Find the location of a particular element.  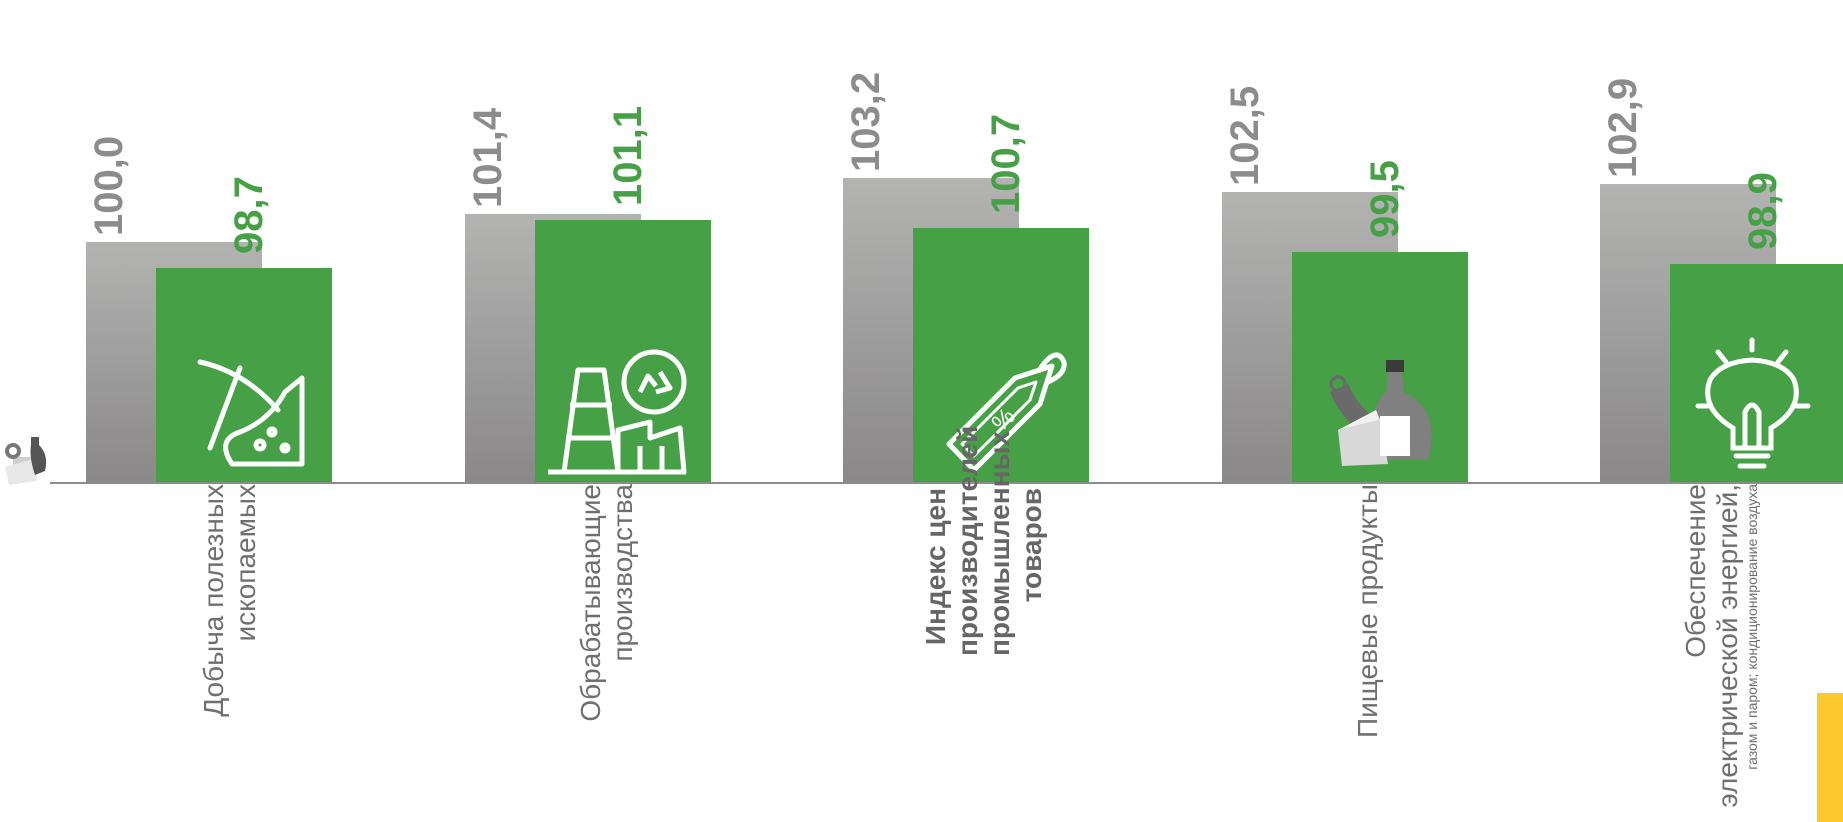

category-label-electricity-sub: газом и паром; кондиционирование воздуха is located at coordinates (1752, 627).